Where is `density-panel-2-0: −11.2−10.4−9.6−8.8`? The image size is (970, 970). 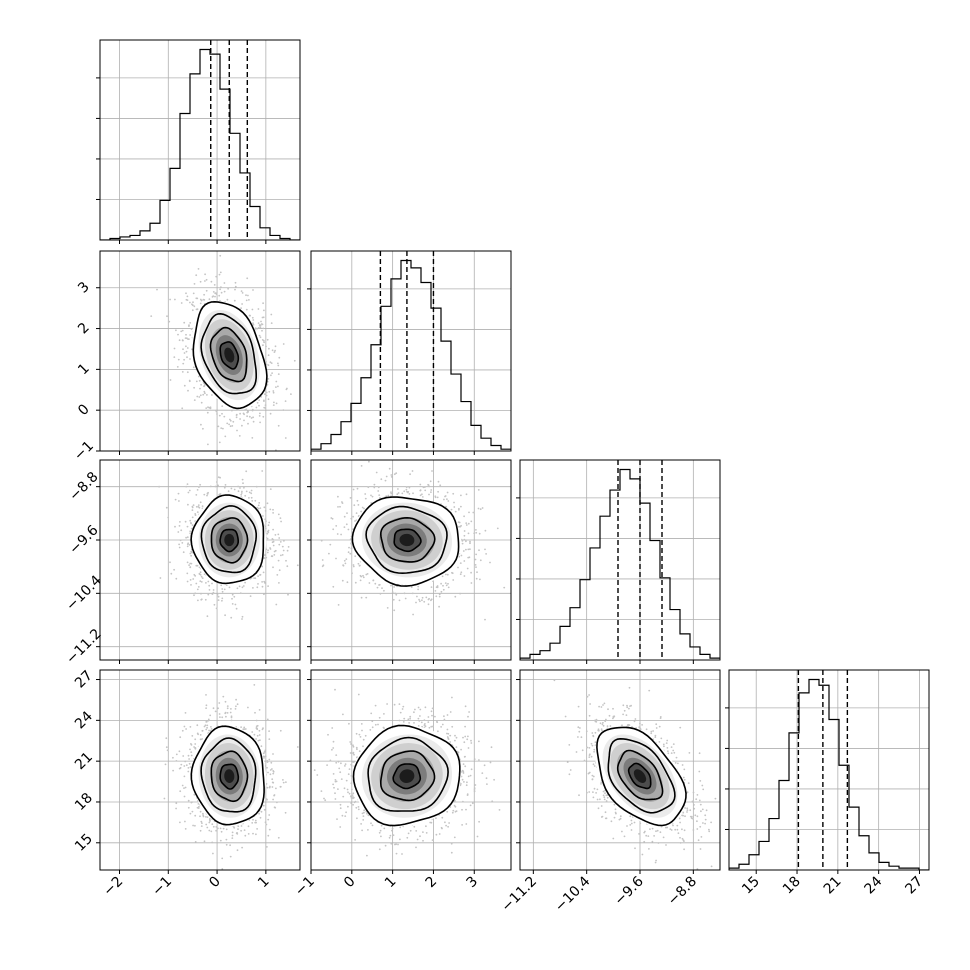 density-panel-2-0: −11.2−10.4−9.6−8.8 is located at coordinates (182, 563).